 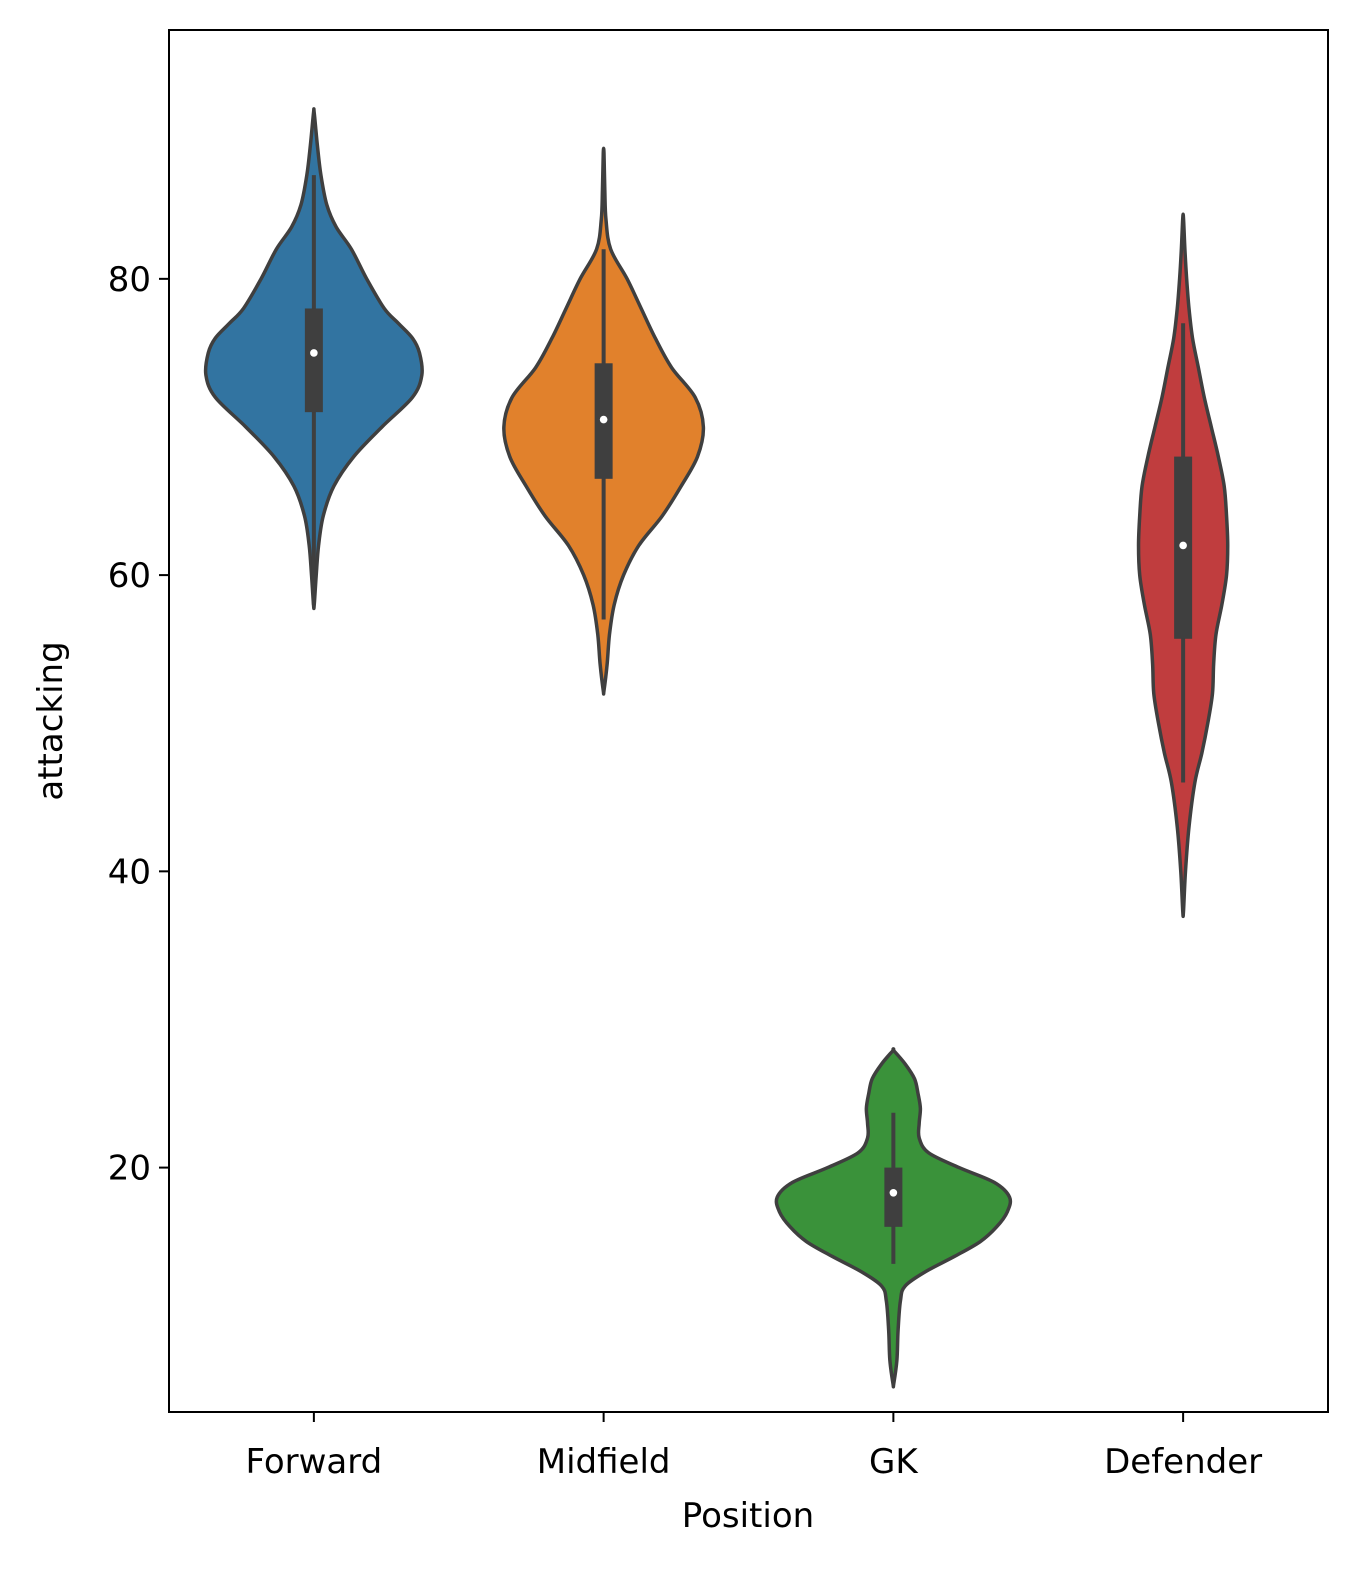 What do you see at coordinates (129, 1169) in the screenshot?
I see `y-tick-label: 20` at bounding box center [129, 1169].